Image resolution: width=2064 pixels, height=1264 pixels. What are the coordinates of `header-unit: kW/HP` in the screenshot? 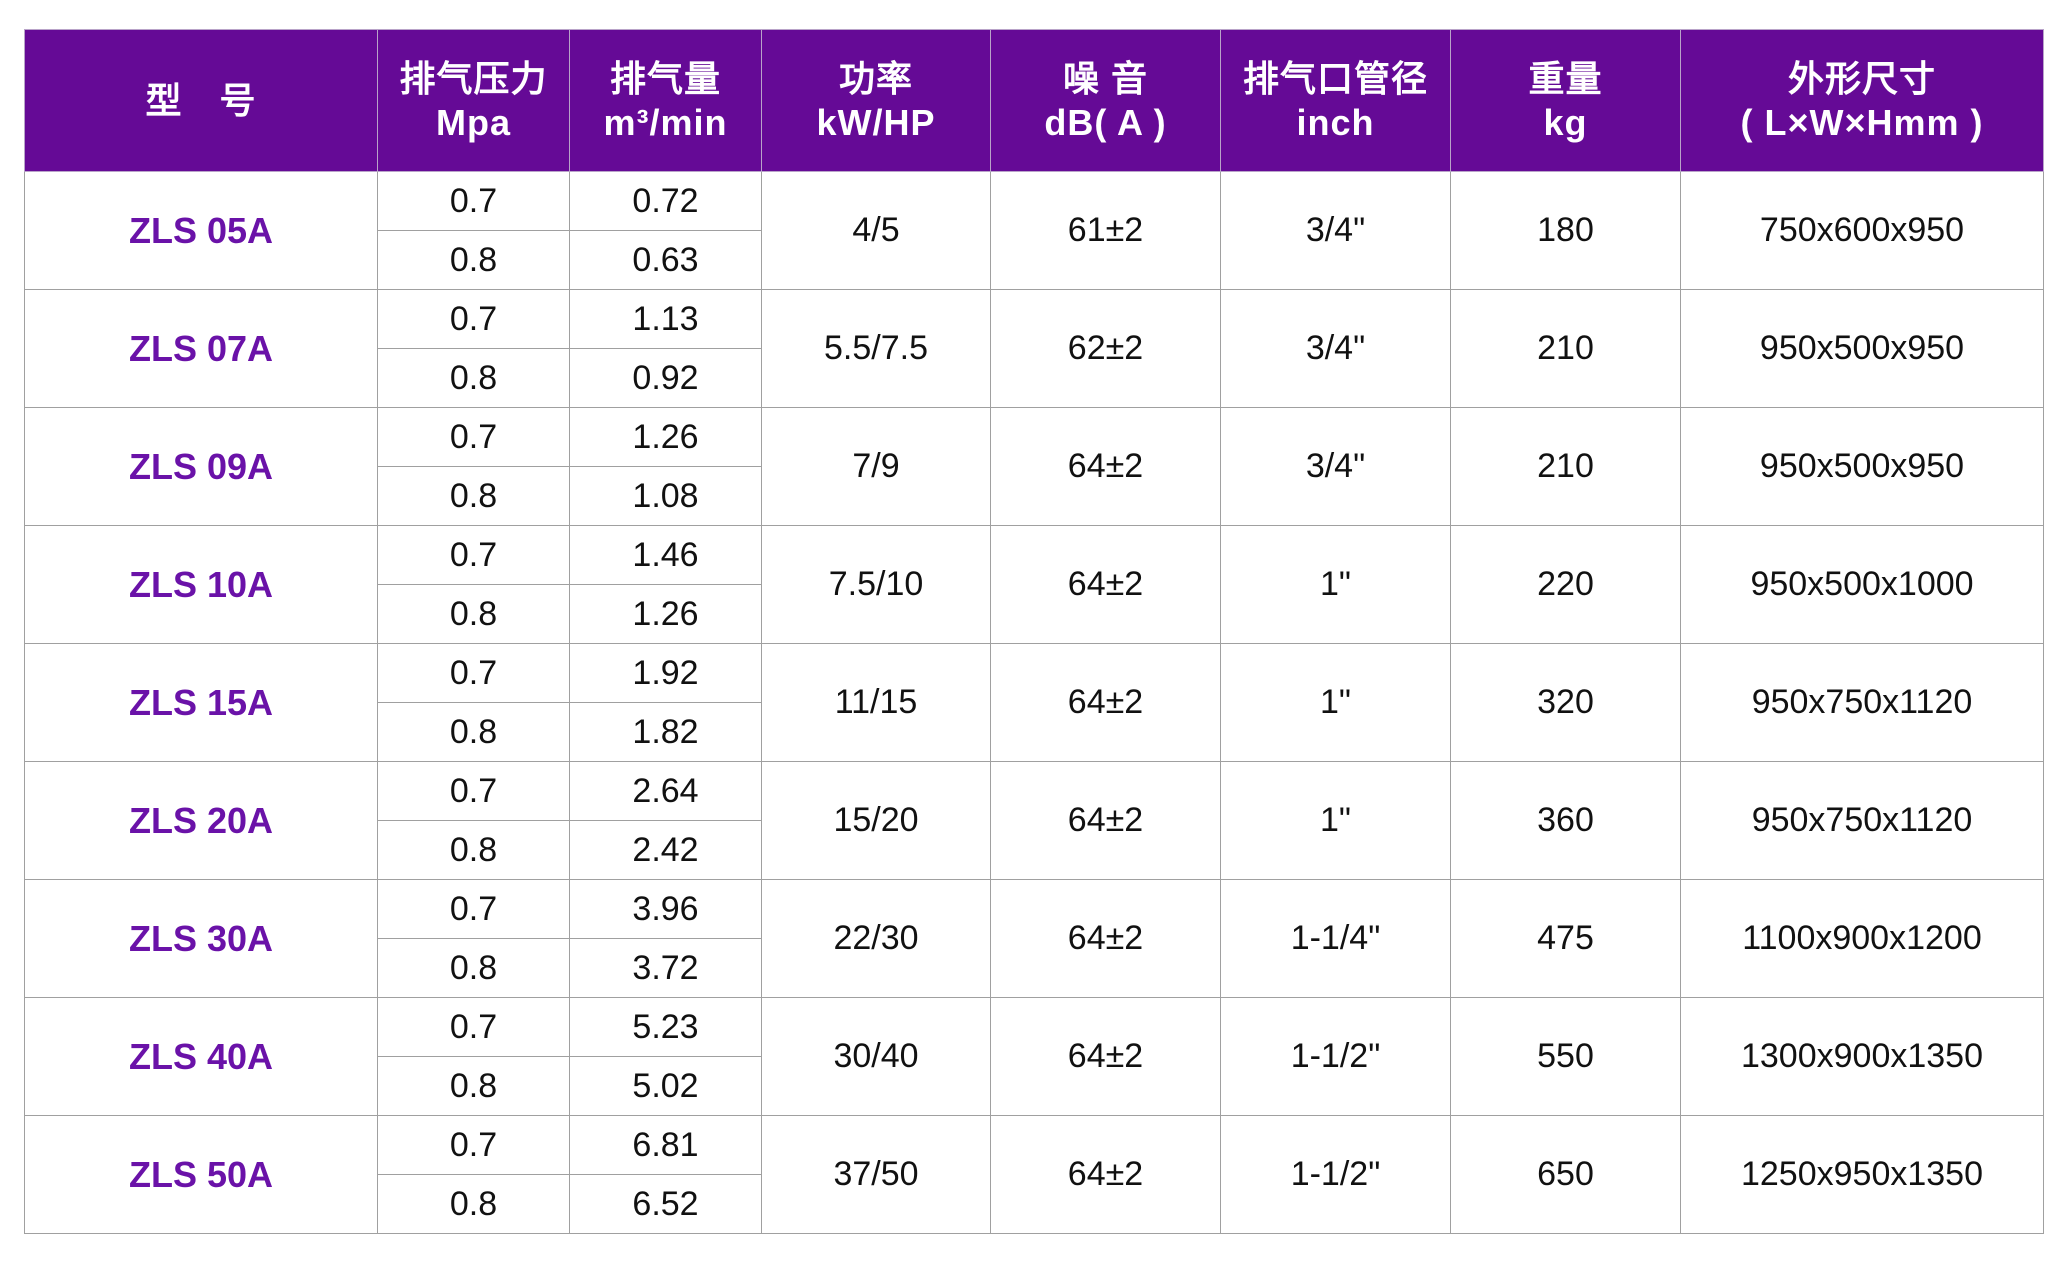 It's located at (876, 122).